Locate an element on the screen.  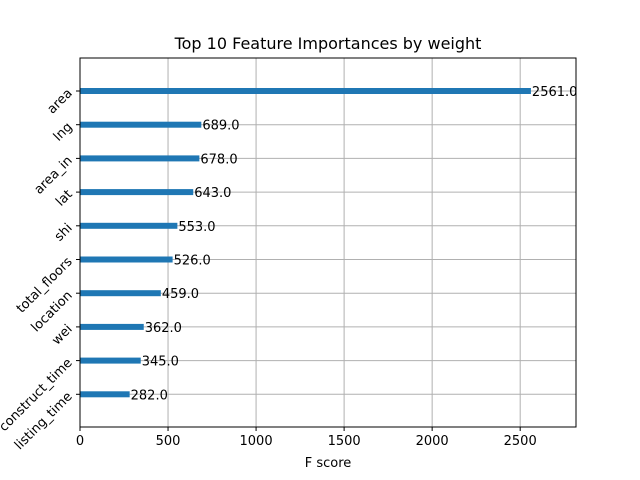
x-tick-label: 1500 is located at coordinates (344, 441).